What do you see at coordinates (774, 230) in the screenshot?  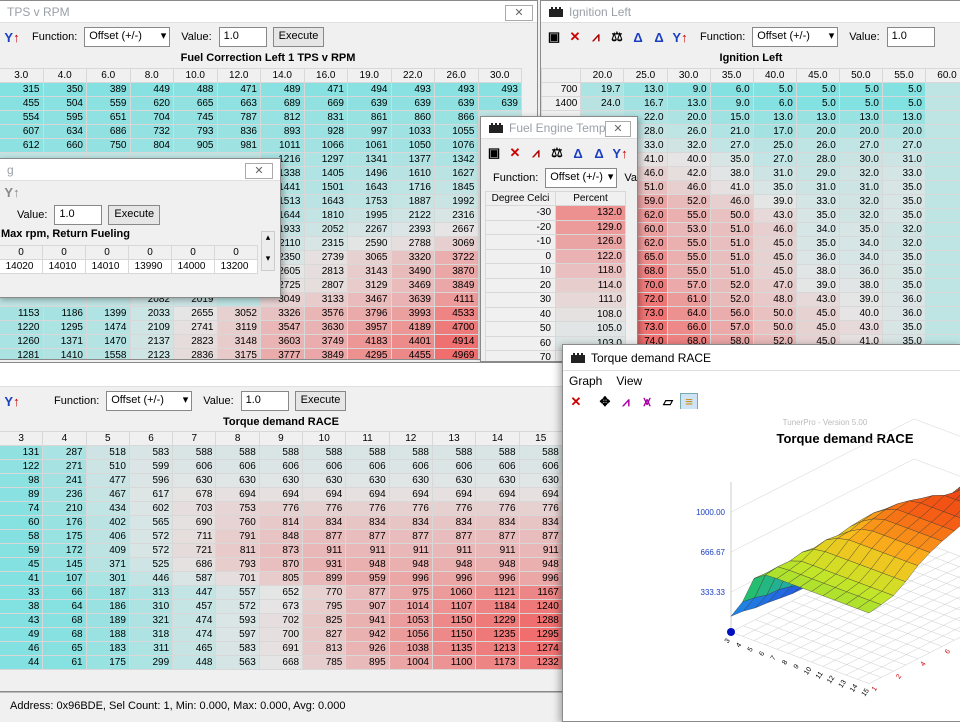 I see `table-cell: 46.0` at bounding box center [774, 230].